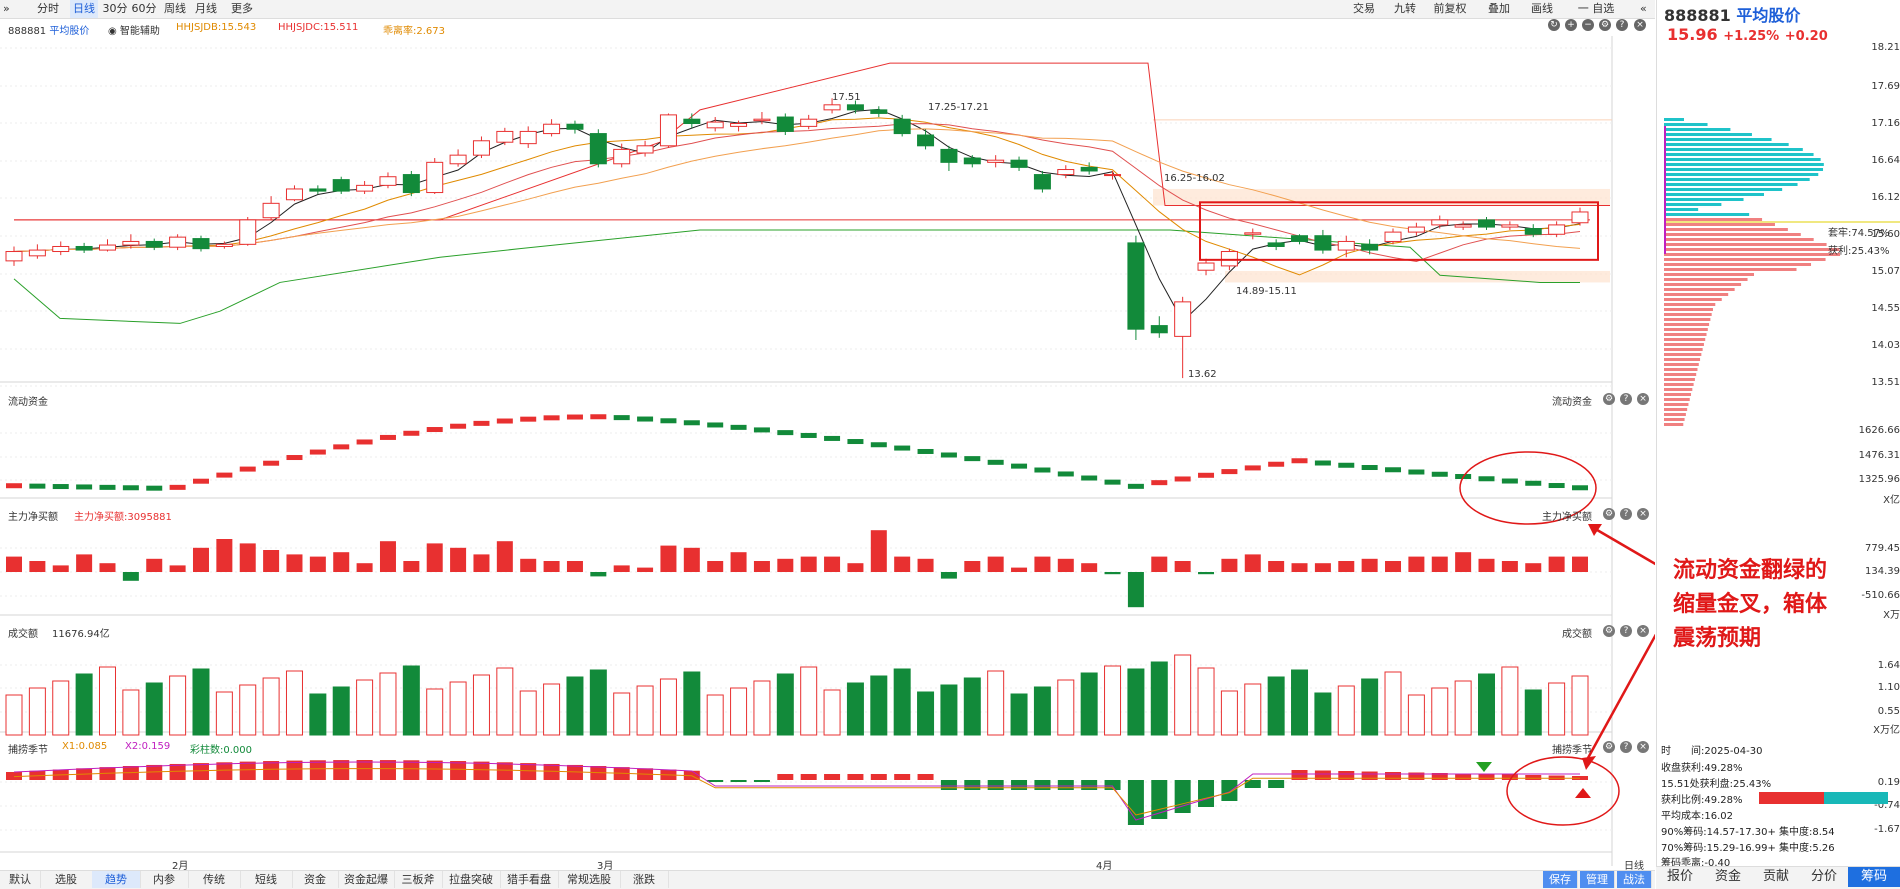  What do you see at coordinates (175, 8) in the screenshot?
I see `tab-weekly: 周线` at bounding box center [175, 8].